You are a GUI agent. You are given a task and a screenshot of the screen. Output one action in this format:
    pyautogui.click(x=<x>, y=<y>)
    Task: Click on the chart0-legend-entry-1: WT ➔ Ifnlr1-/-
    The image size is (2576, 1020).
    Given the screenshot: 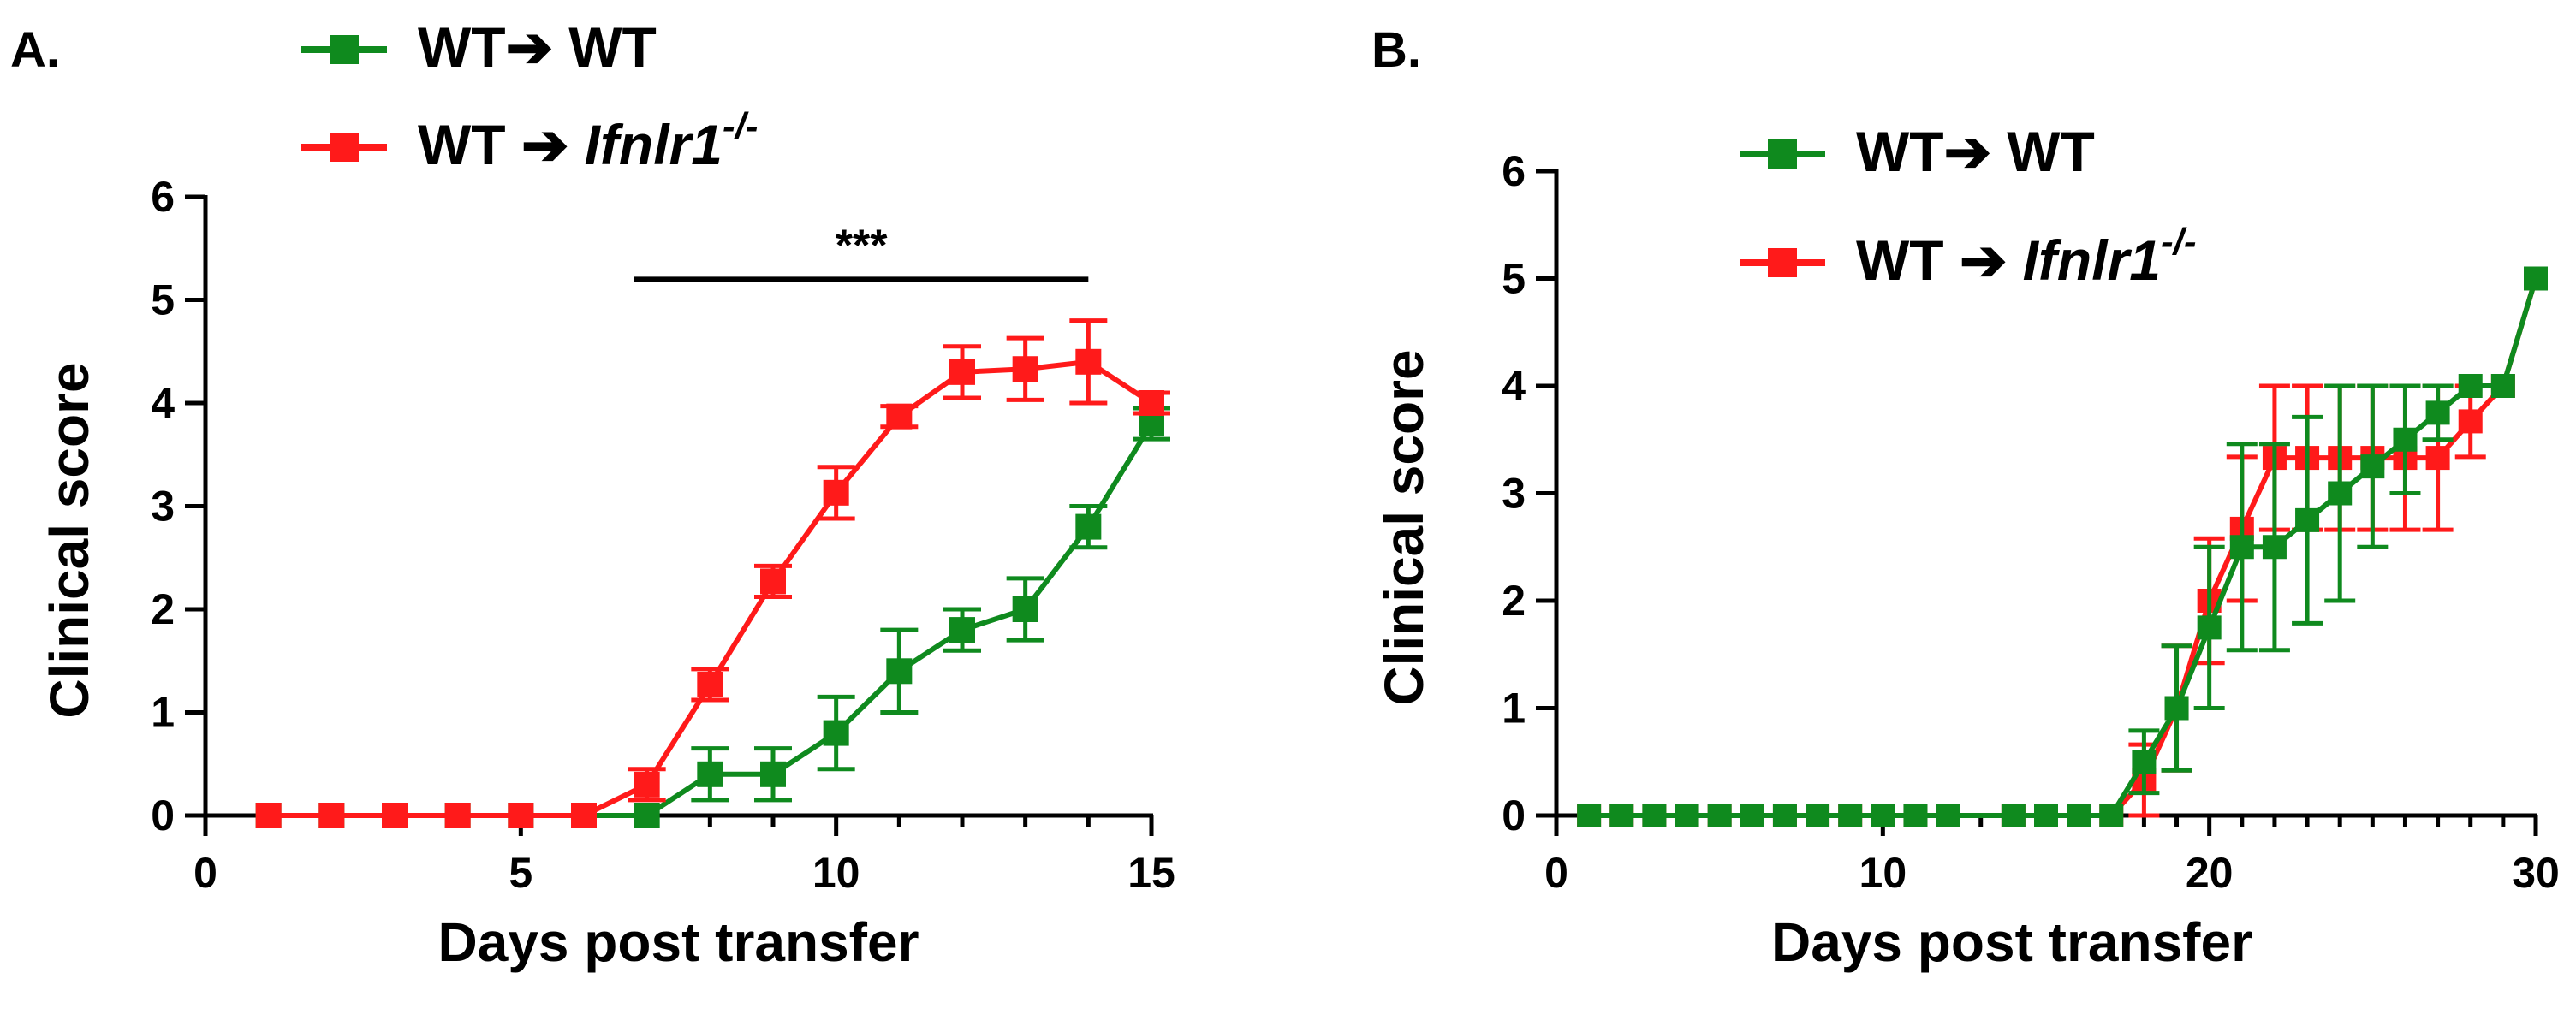 What is the action you would take?
    pyautogui.click(x=529, y=140)
    